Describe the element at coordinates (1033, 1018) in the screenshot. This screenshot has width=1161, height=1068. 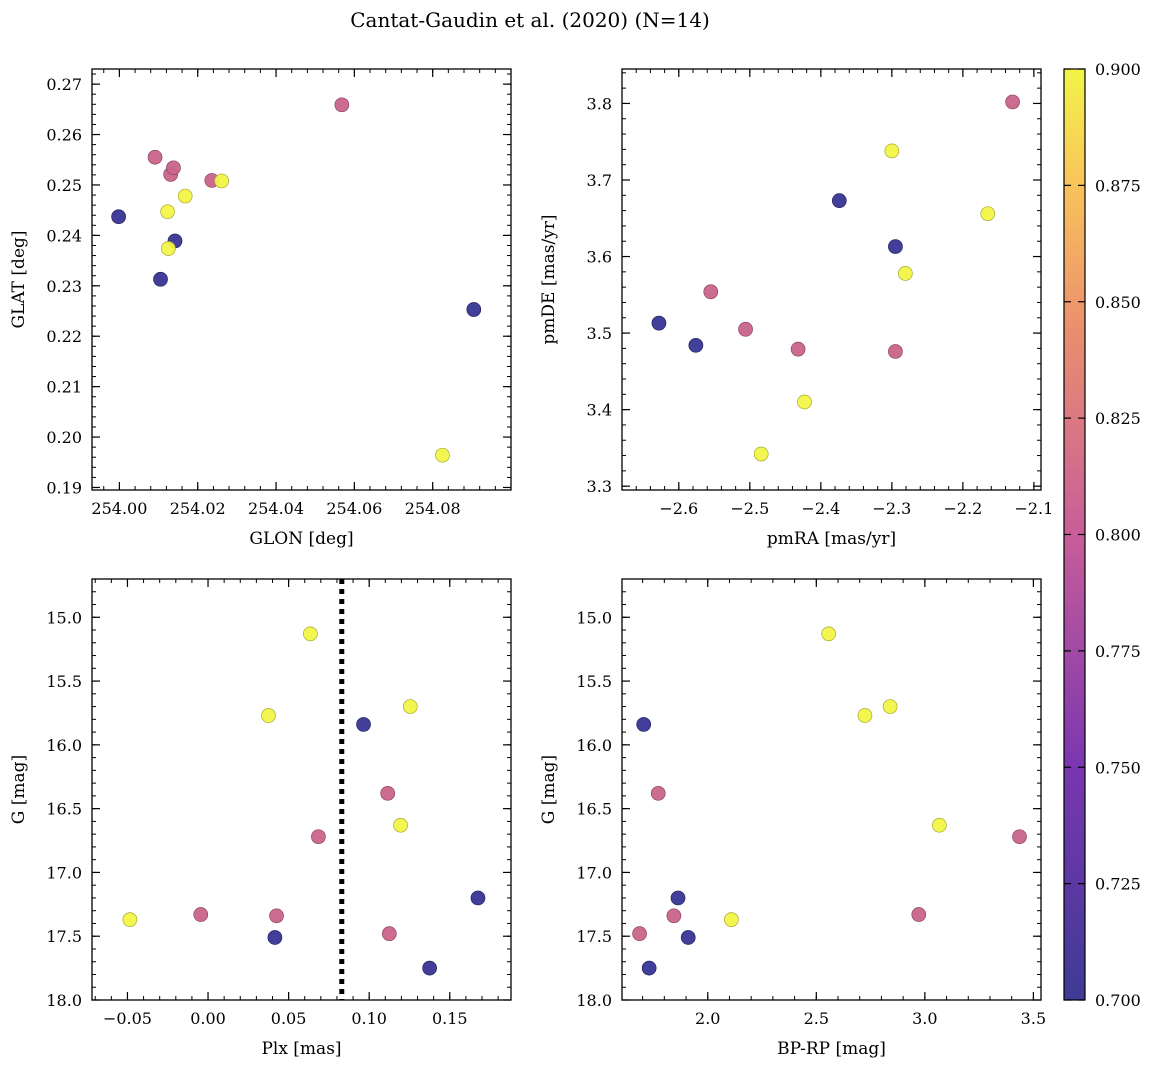
I see `x-tick-label: 3.5` at that location.